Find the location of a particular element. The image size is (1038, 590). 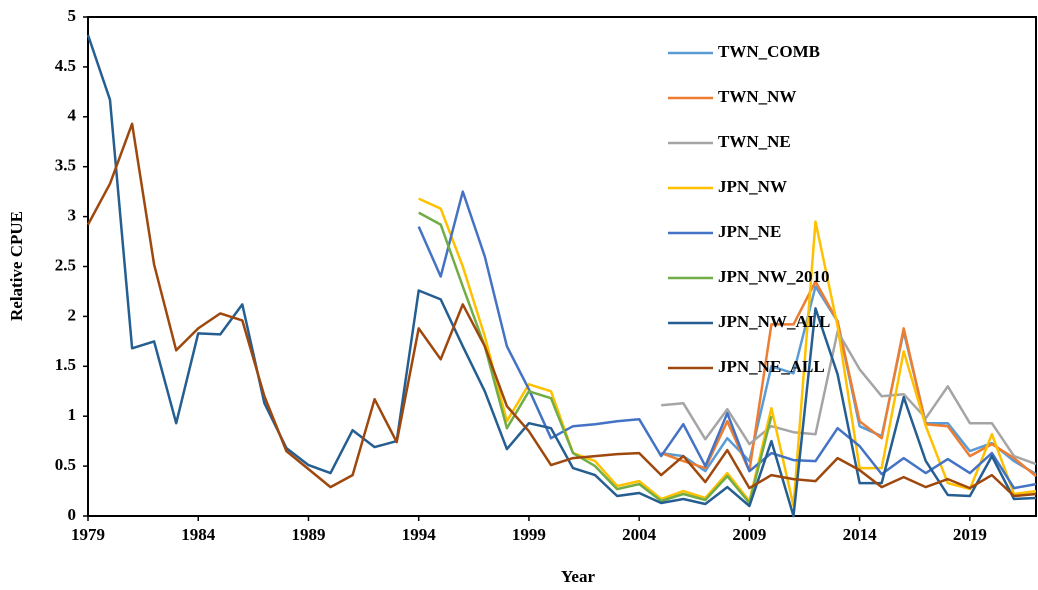

y-tick-label: 5 is located at coordinates (72, 15).